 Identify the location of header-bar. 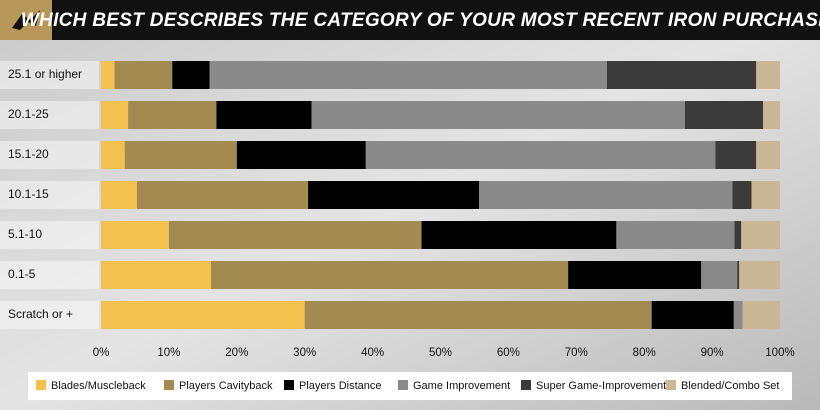
(410, 20).